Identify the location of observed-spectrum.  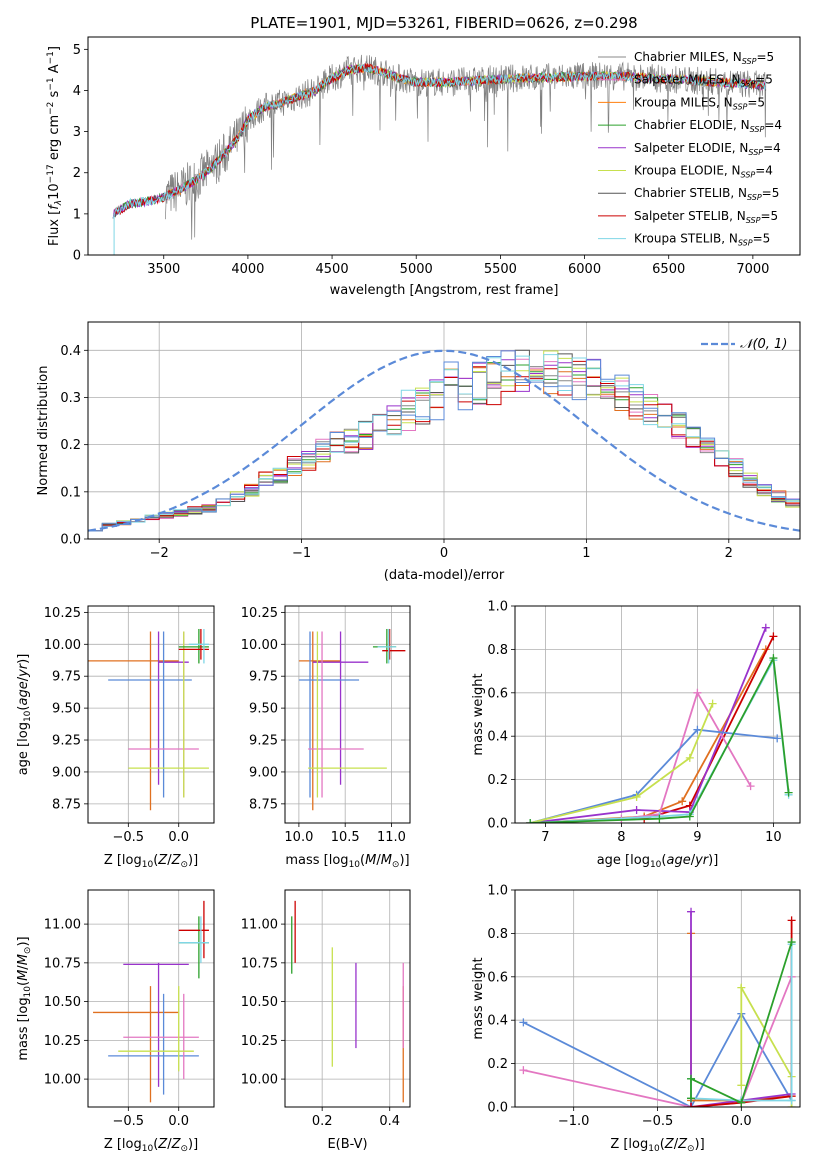
(466, 147).